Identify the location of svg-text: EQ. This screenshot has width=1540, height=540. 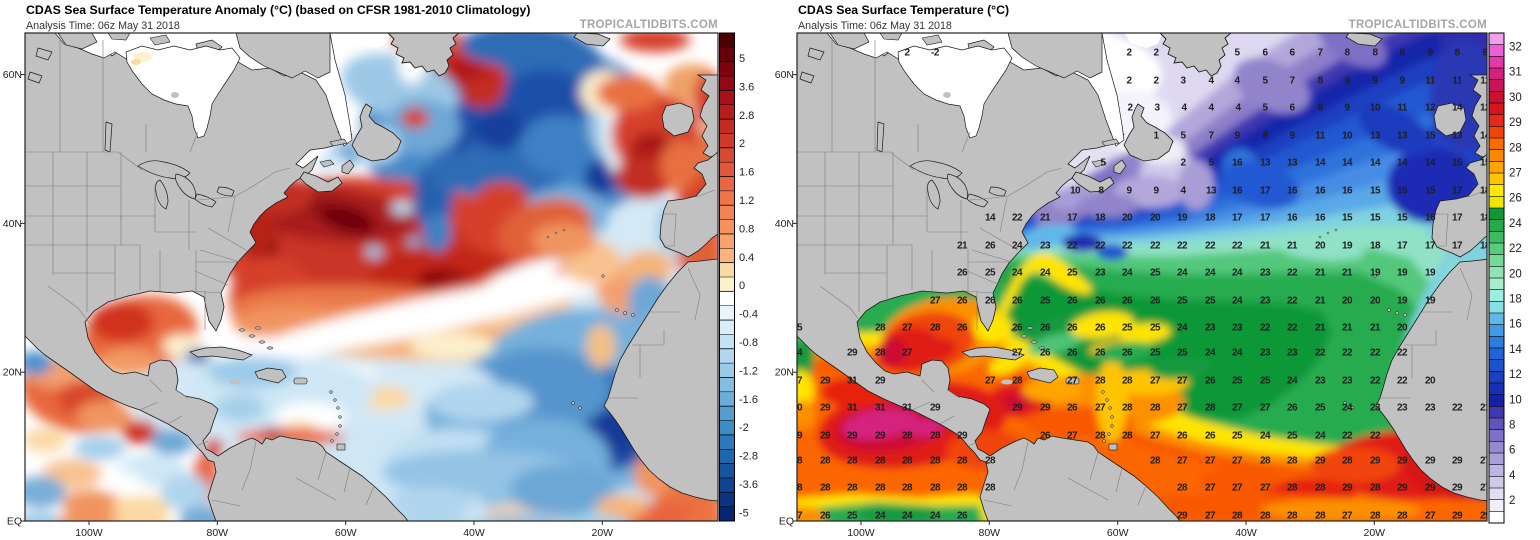
(786, 522).